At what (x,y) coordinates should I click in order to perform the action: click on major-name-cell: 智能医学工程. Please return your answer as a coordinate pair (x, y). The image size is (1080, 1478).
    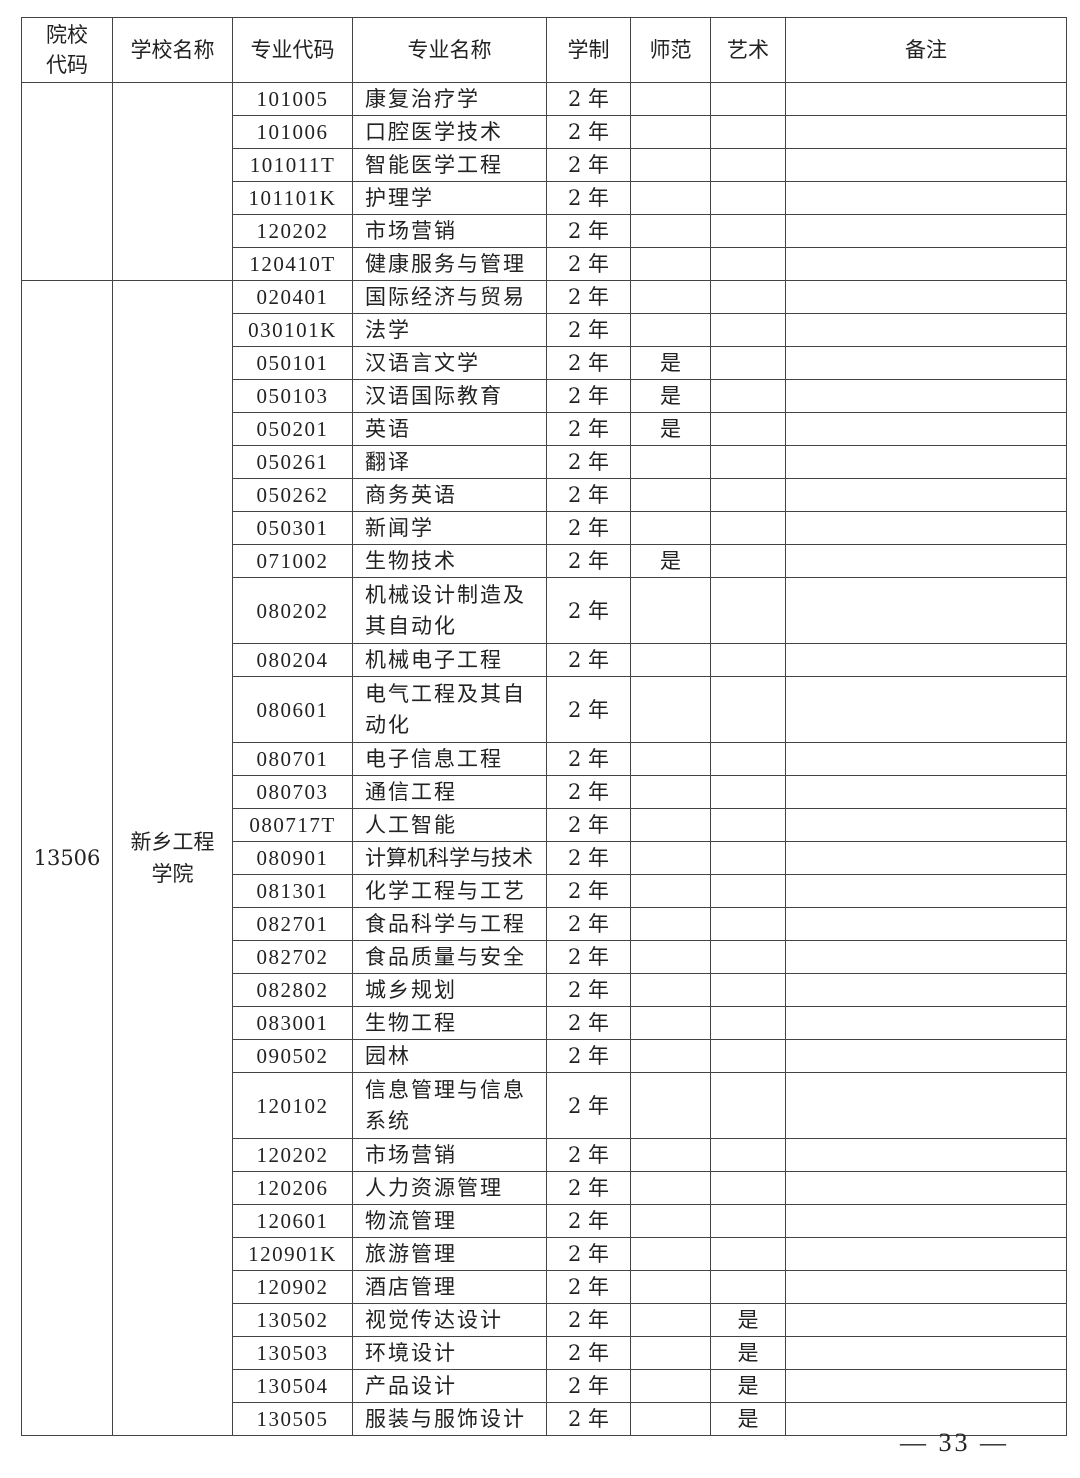
    Looking at the image, I should click on (449, 165).